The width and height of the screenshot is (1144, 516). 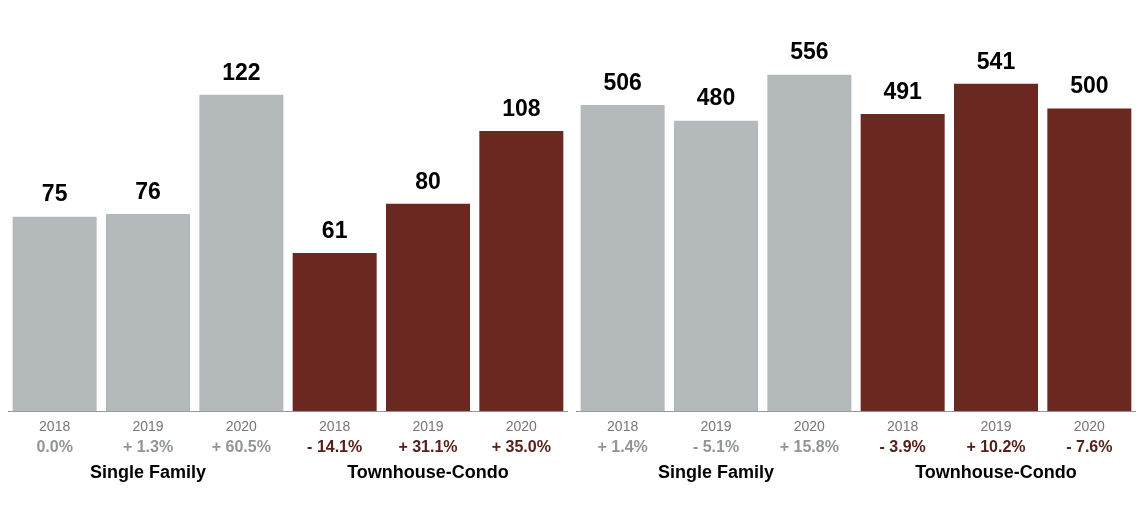 I want to click on data-label: 556, so click(x=809, y=51).